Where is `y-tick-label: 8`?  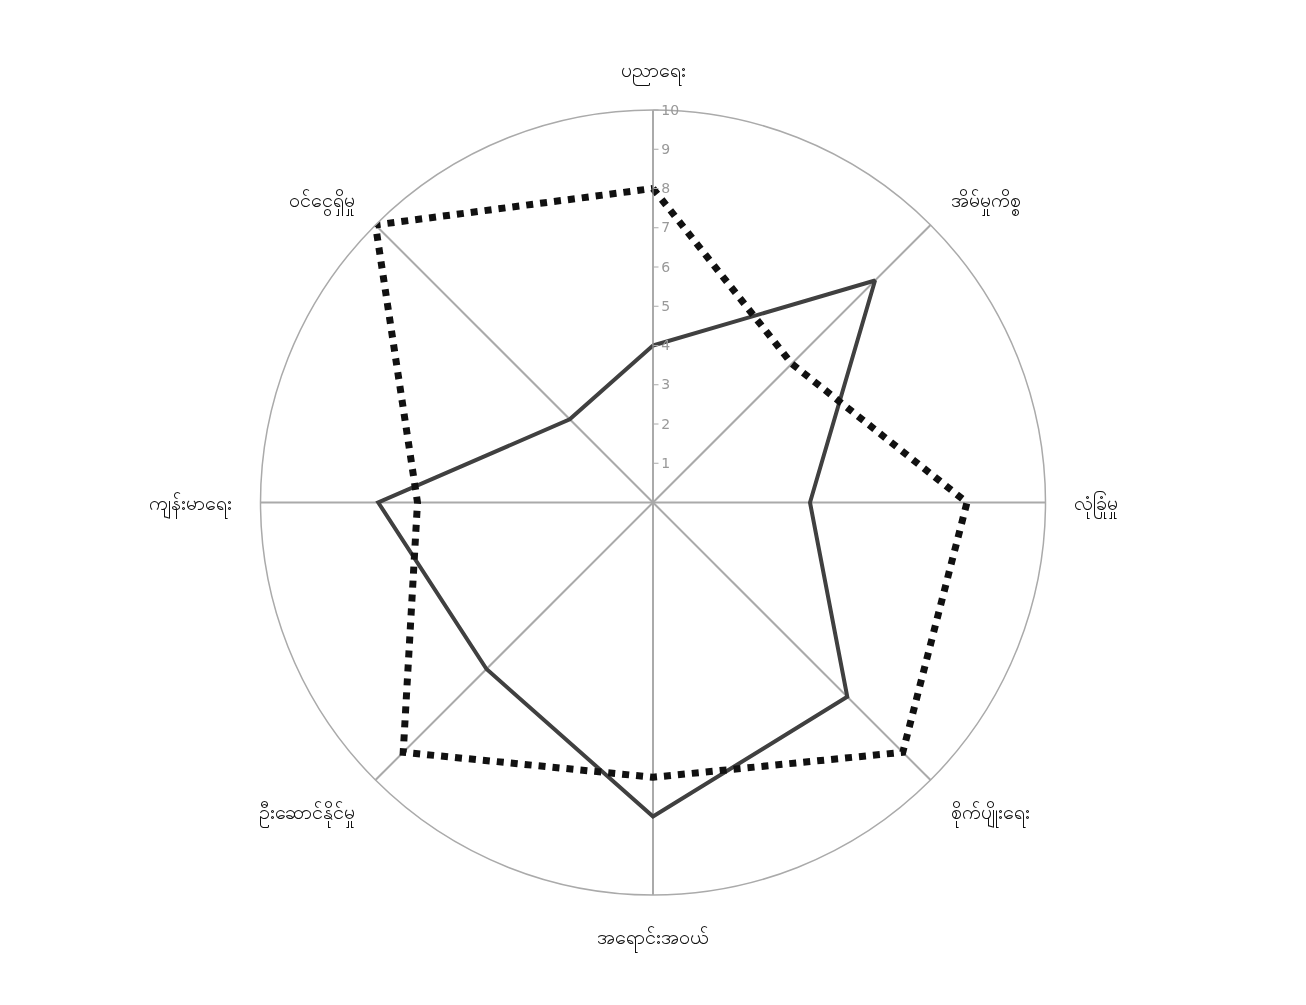 y-tick-label: 8 is located at coordinates (666, 188).